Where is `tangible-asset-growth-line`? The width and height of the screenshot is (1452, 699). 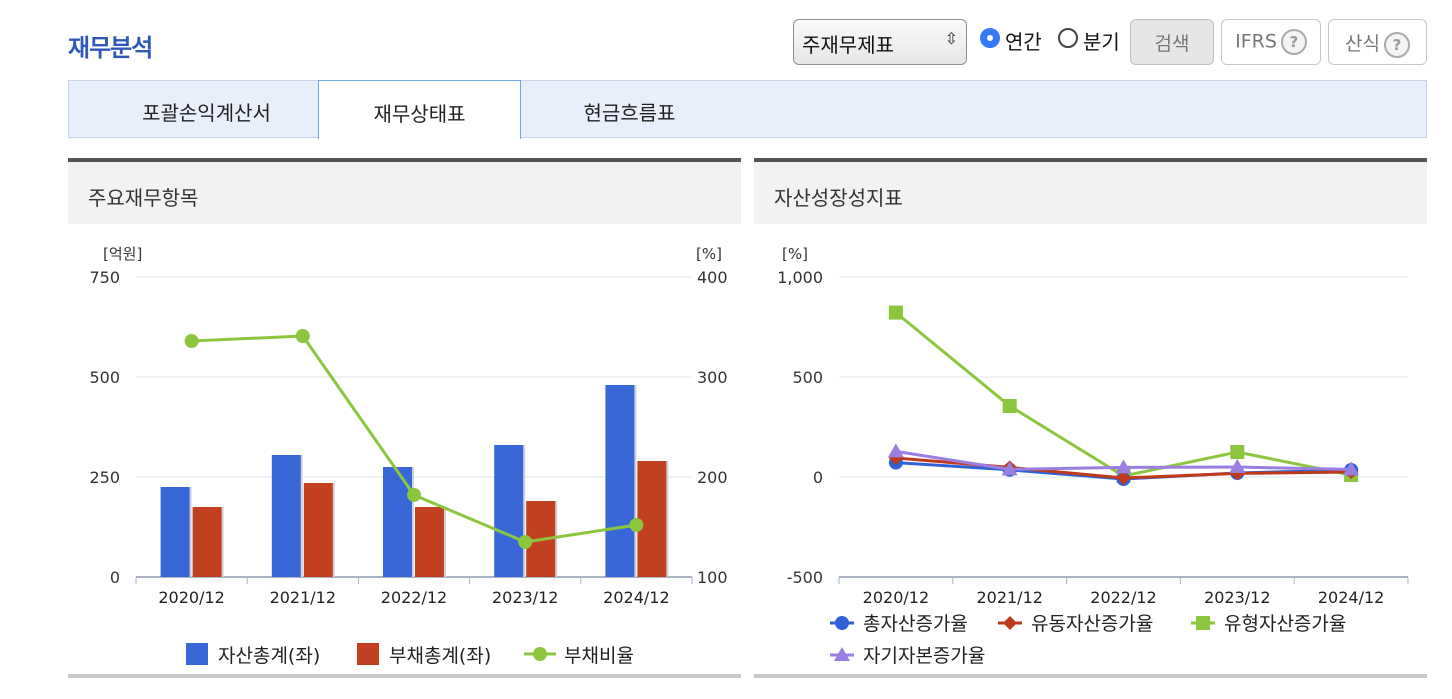
tangible-asset-growth-line is located at coordinates (1123, 394).